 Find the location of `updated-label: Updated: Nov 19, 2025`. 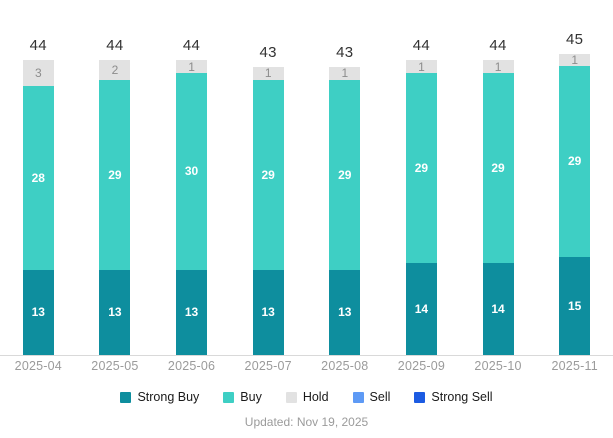

updated-label: Updated: Nov 19, 2025 is located at coordinates (306, 422).